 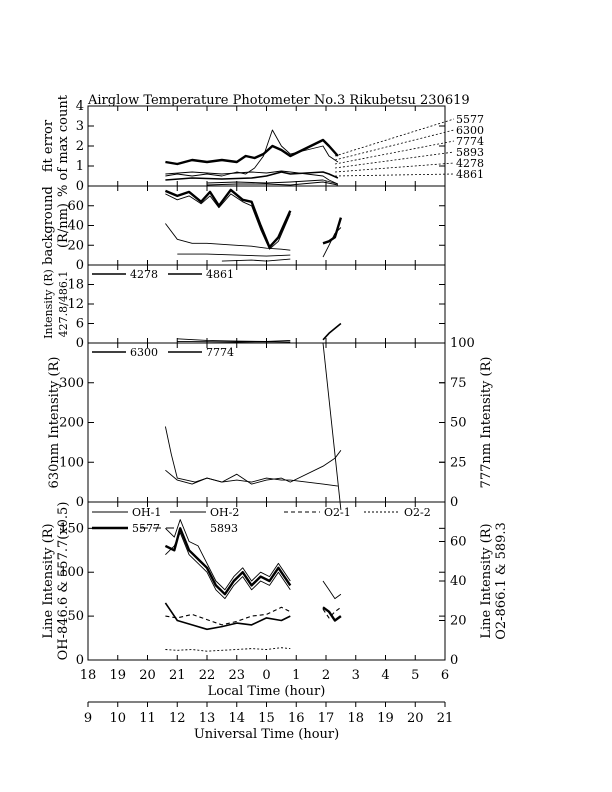 I want to click on red-lines-ytick-label: 100, so click(x=71, y=462).